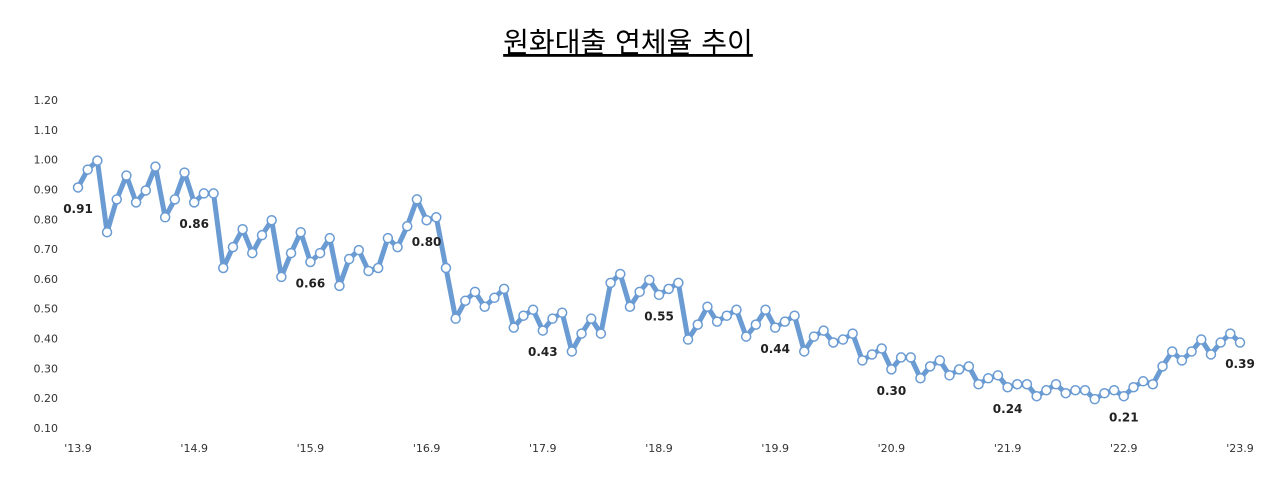 This screenshot has height=483, width=1280. I want to click on x-tick-label: '21.9, so click(1008, 448).